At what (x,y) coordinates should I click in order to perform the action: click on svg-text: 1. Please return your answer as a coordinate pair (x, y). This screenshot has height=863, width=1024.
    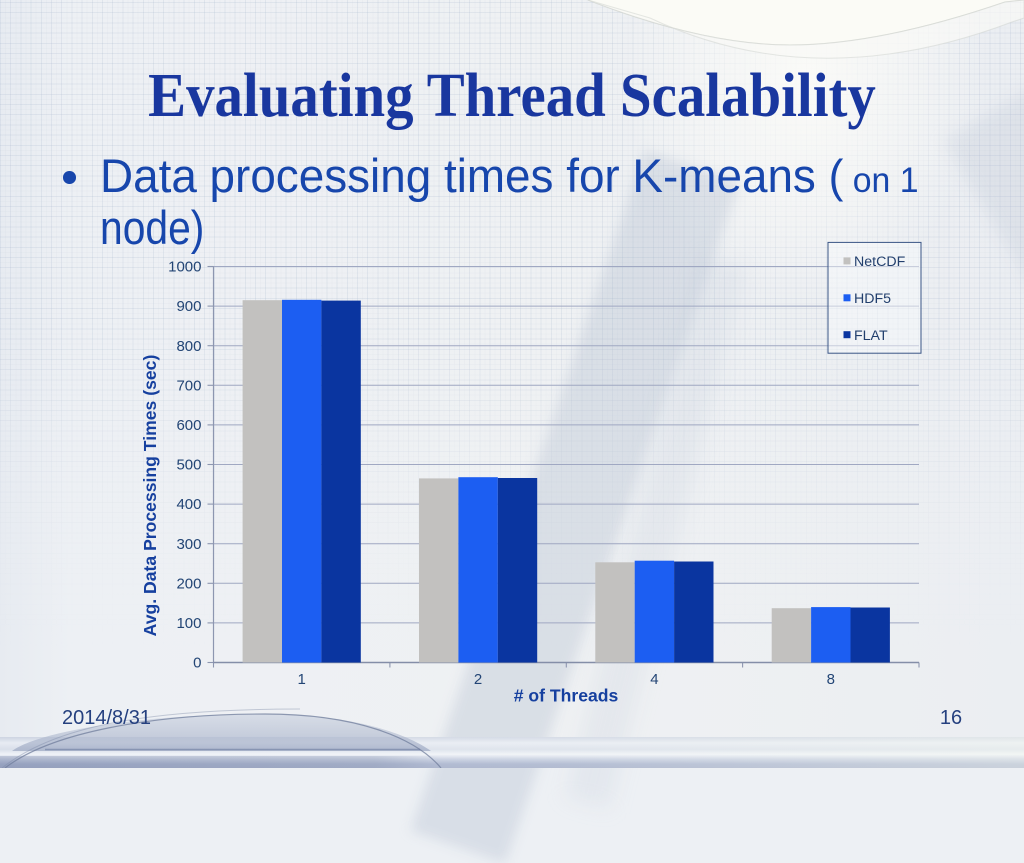
    Looking at the image, I should click on (302, 679).